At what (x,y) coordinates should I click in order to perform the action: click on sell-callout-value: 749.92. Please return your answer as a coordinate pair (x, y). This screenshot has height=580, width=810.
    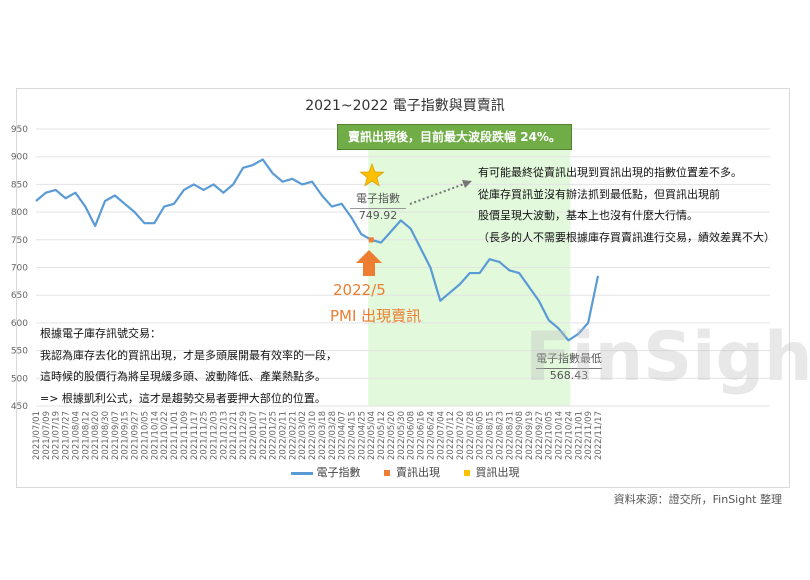
    Looking at the image, I should click on (378, 215).